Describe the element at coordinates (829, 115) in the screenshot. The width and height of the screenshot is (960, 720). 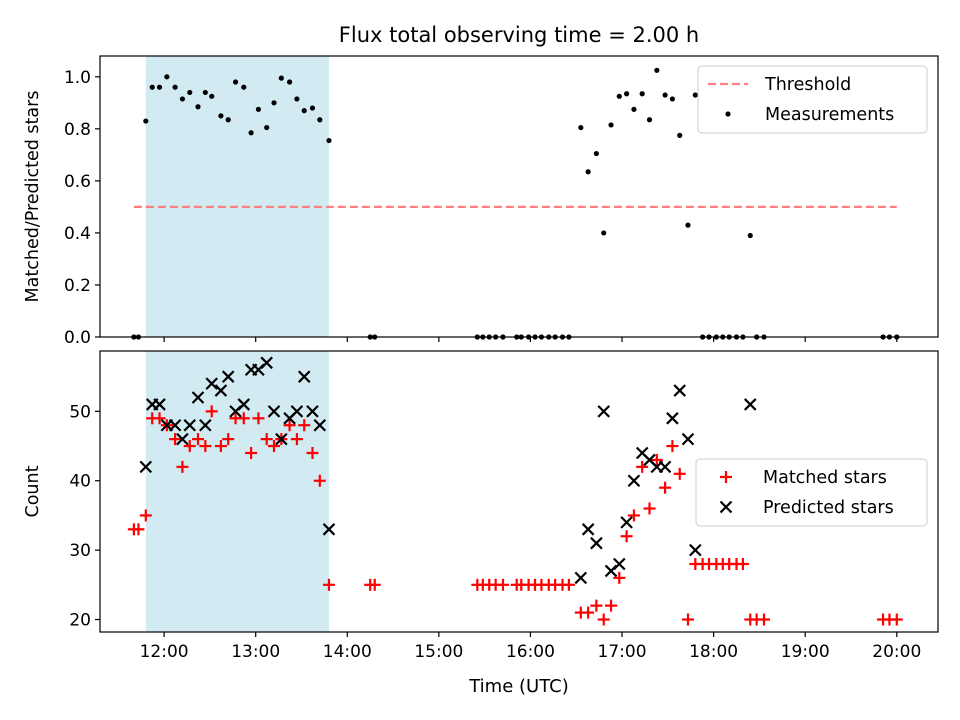
I see `legend-label: Measurements` at that location.